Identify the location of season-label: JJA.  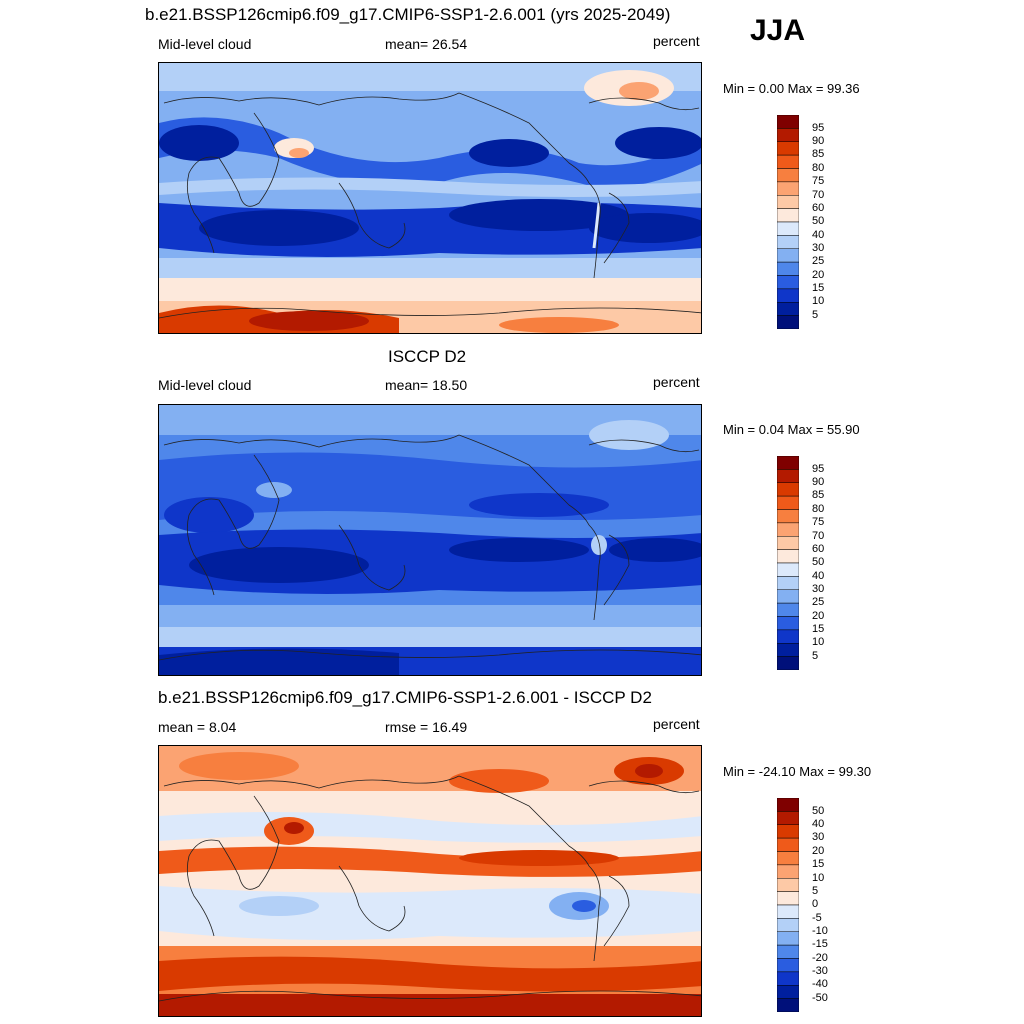
(778, 30).